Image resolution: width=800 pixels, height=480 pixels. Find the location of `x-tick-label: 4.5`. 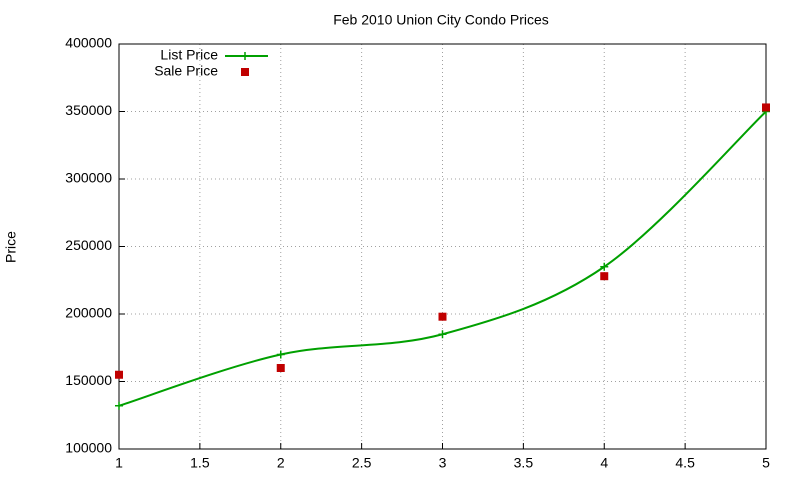

x-tick-label: 4.5 is located at coordinates (685, 463).